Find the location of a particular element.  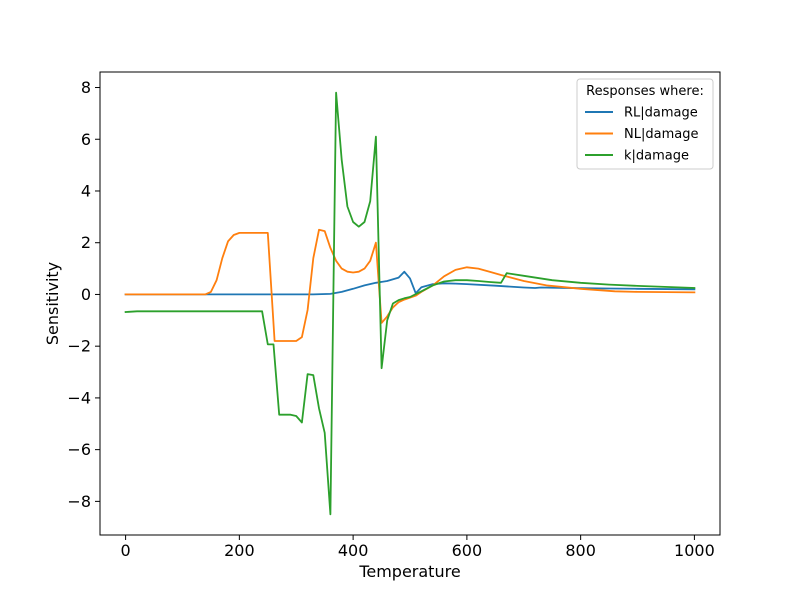

legend-label: RL|damage is located at coordinates (661, 113).